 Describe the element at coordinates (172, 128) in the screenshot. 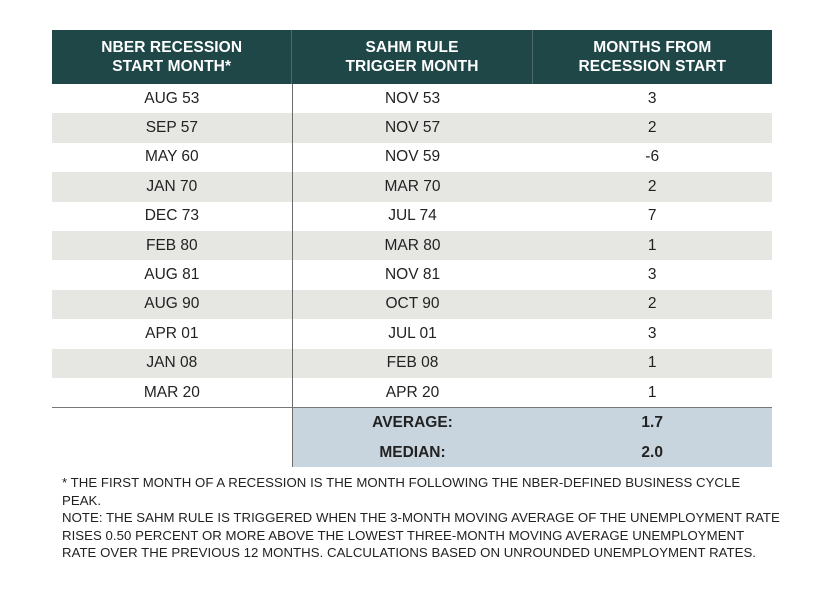

I see `cell-recession-start: SEP 57` at that location.